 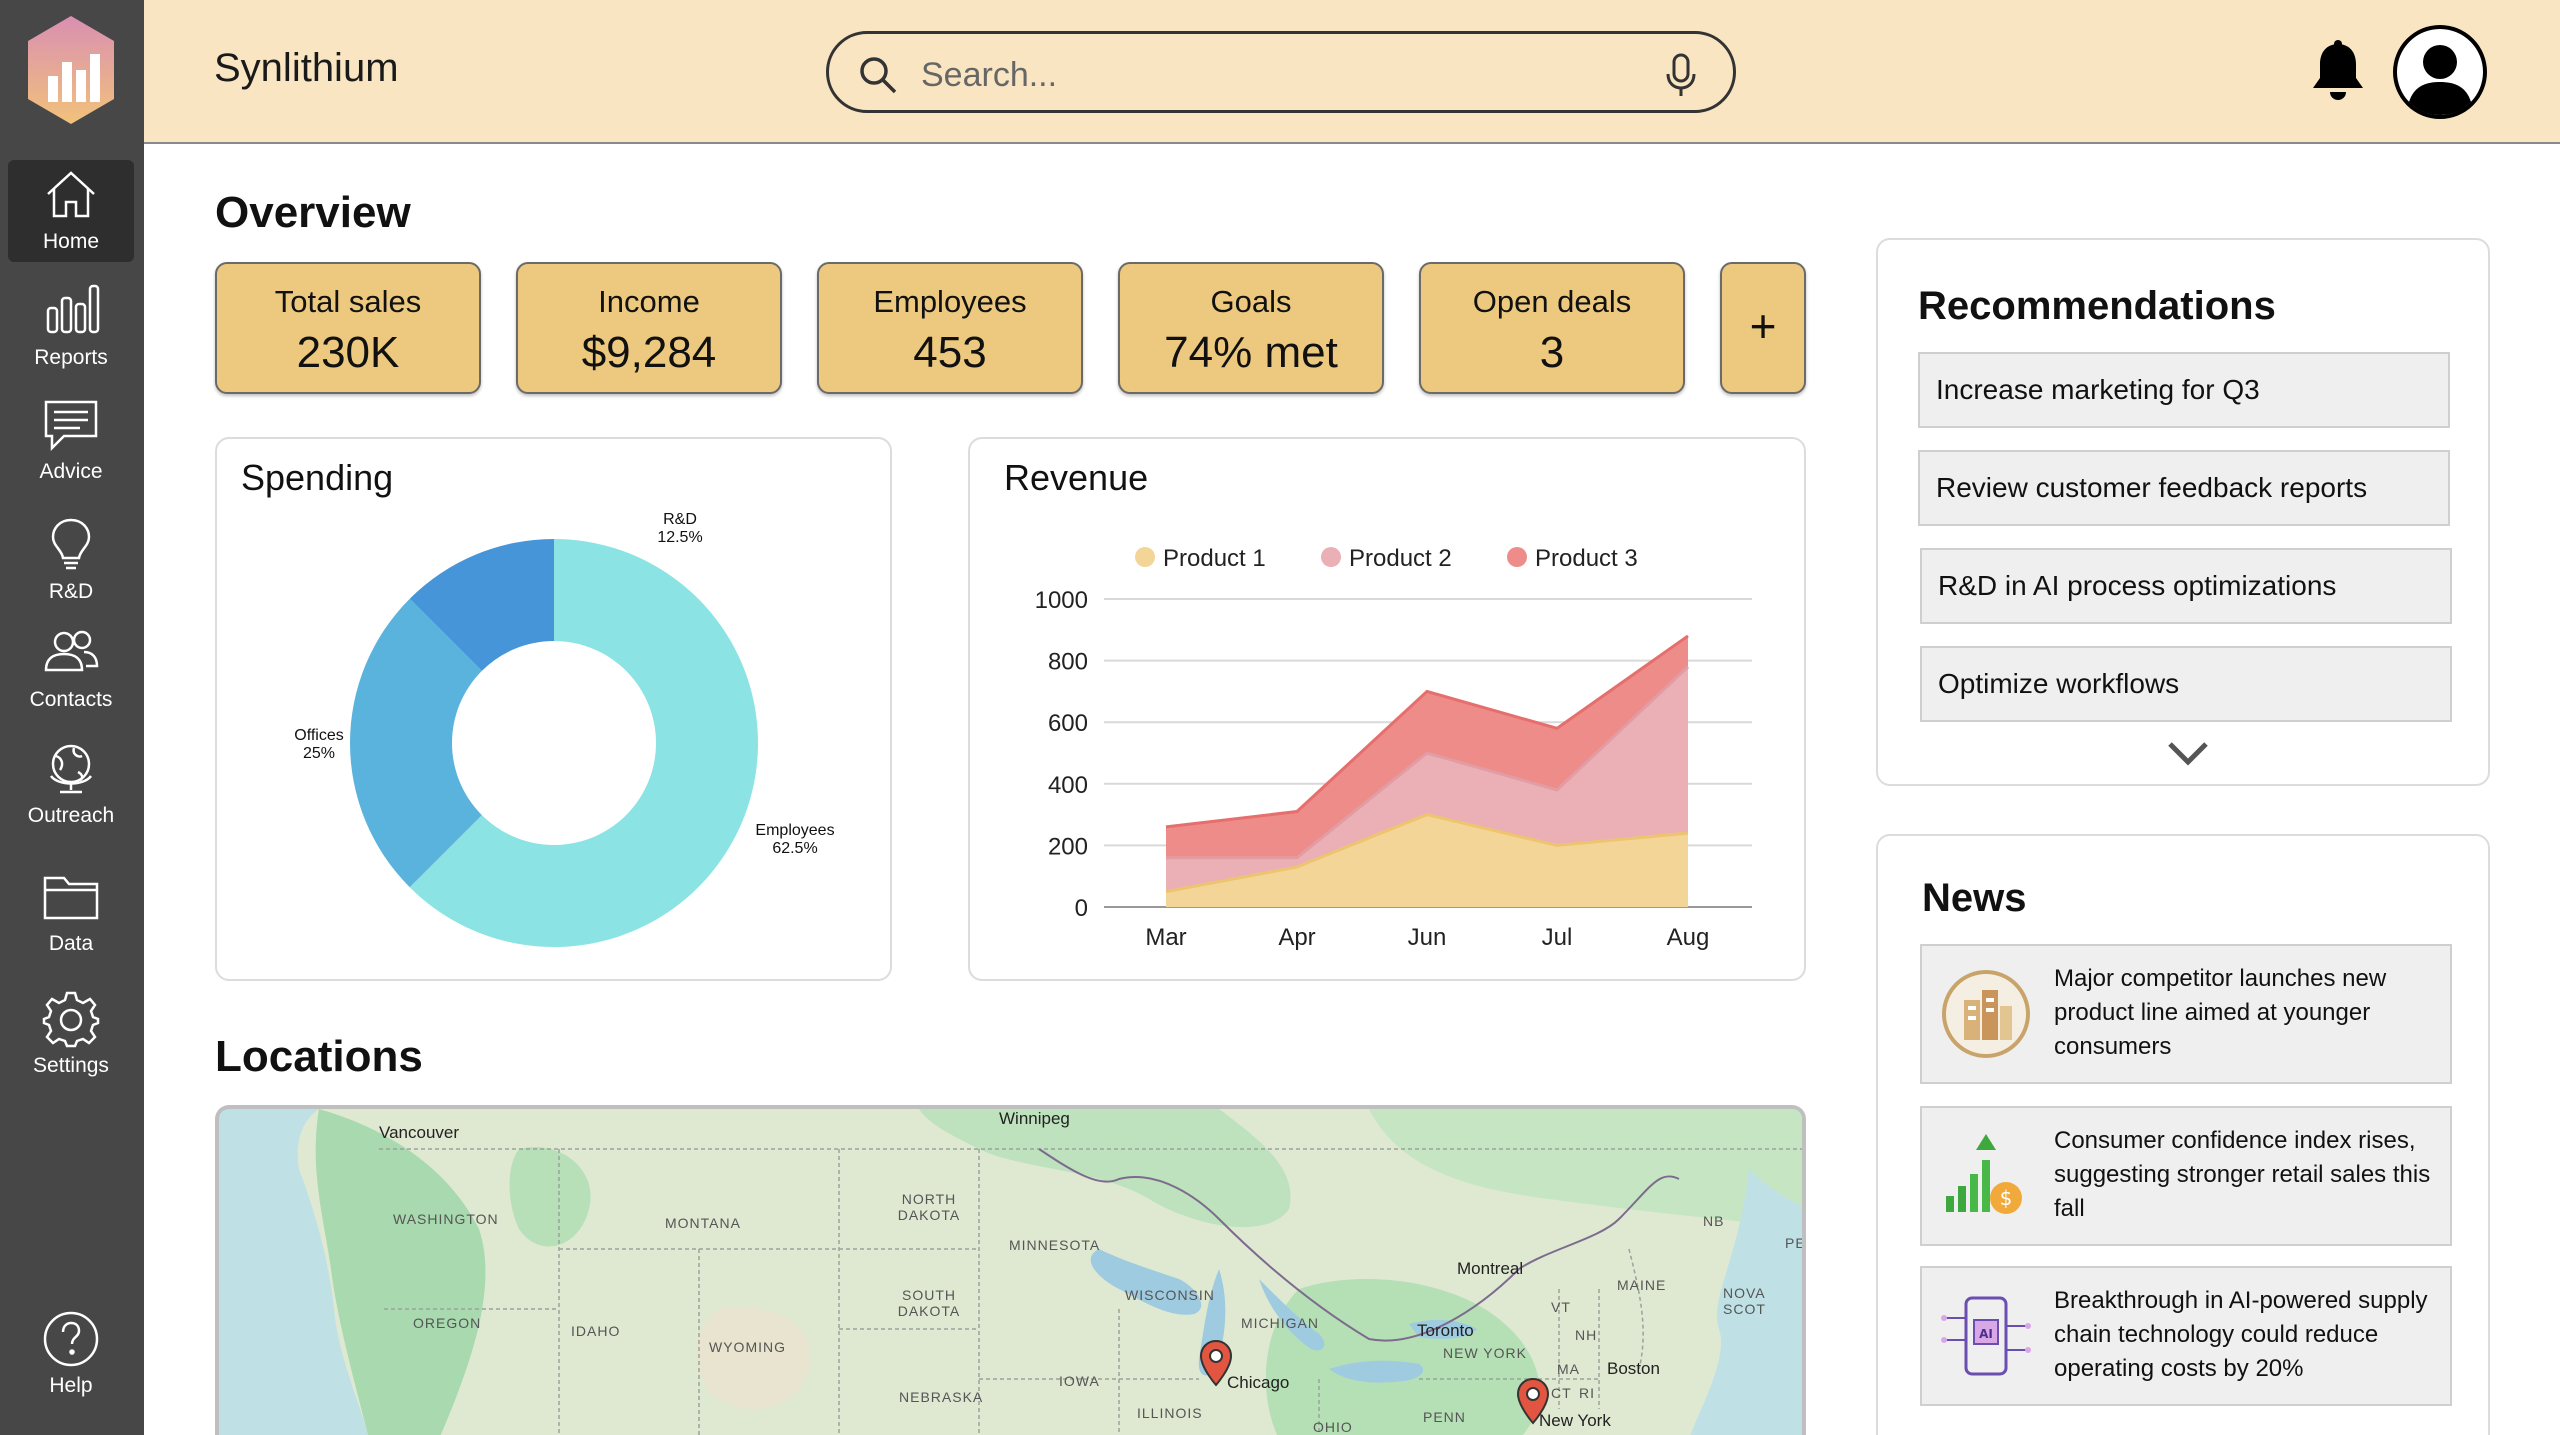 What do you see at coordinates (71, 1339) in the screenshot?
I see `help-icon` at bounding box center [71, 1339].